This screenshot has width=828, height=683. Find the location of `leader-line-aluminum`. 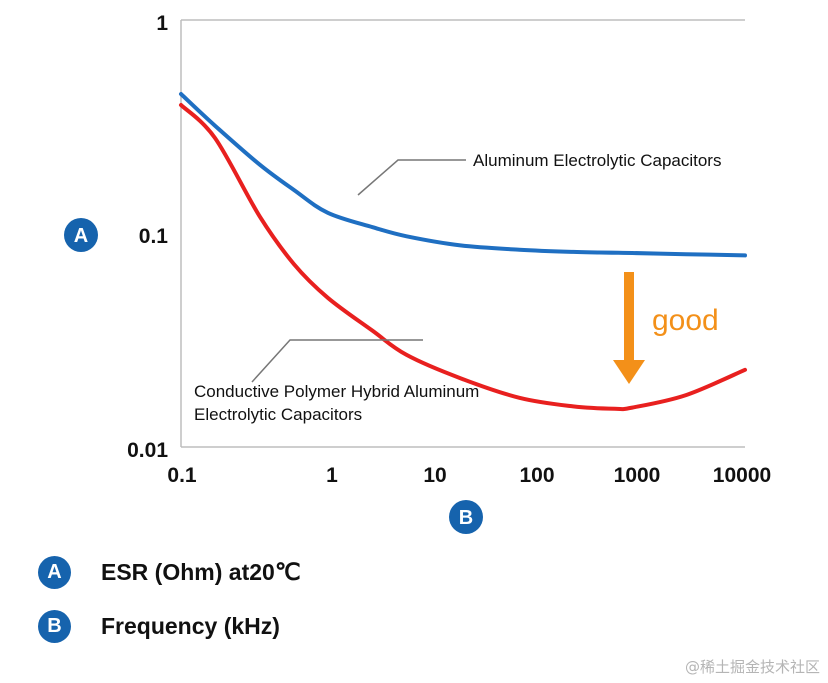

leader-line-aluminum is located at coordinates (411, 177).